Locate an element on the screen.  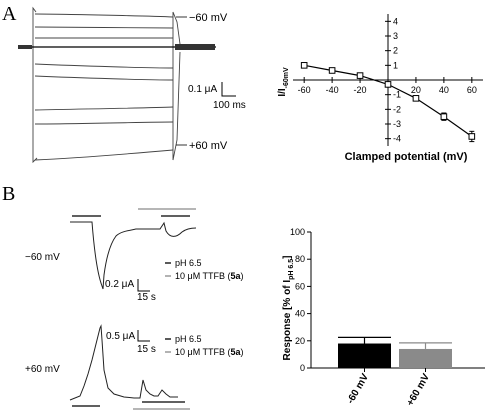
iv-y-label: I/I-60mV is located at coordinates (283, 82).